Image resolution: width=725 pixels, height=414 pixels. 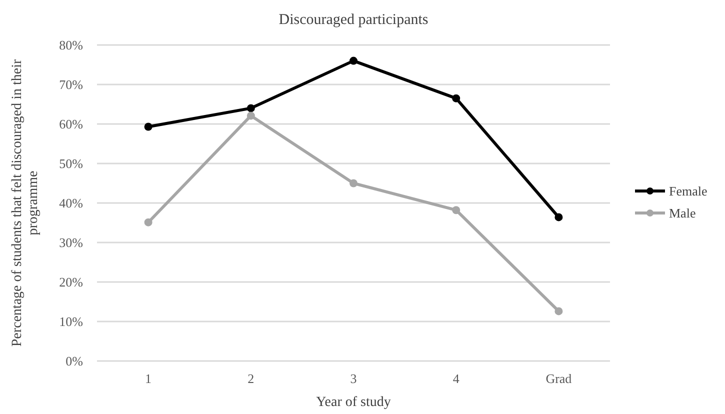 What do you see at coordinates (71, 84) in the screenshot?
I see `y-tick-label: 70%` at bounding box center [71, 84].